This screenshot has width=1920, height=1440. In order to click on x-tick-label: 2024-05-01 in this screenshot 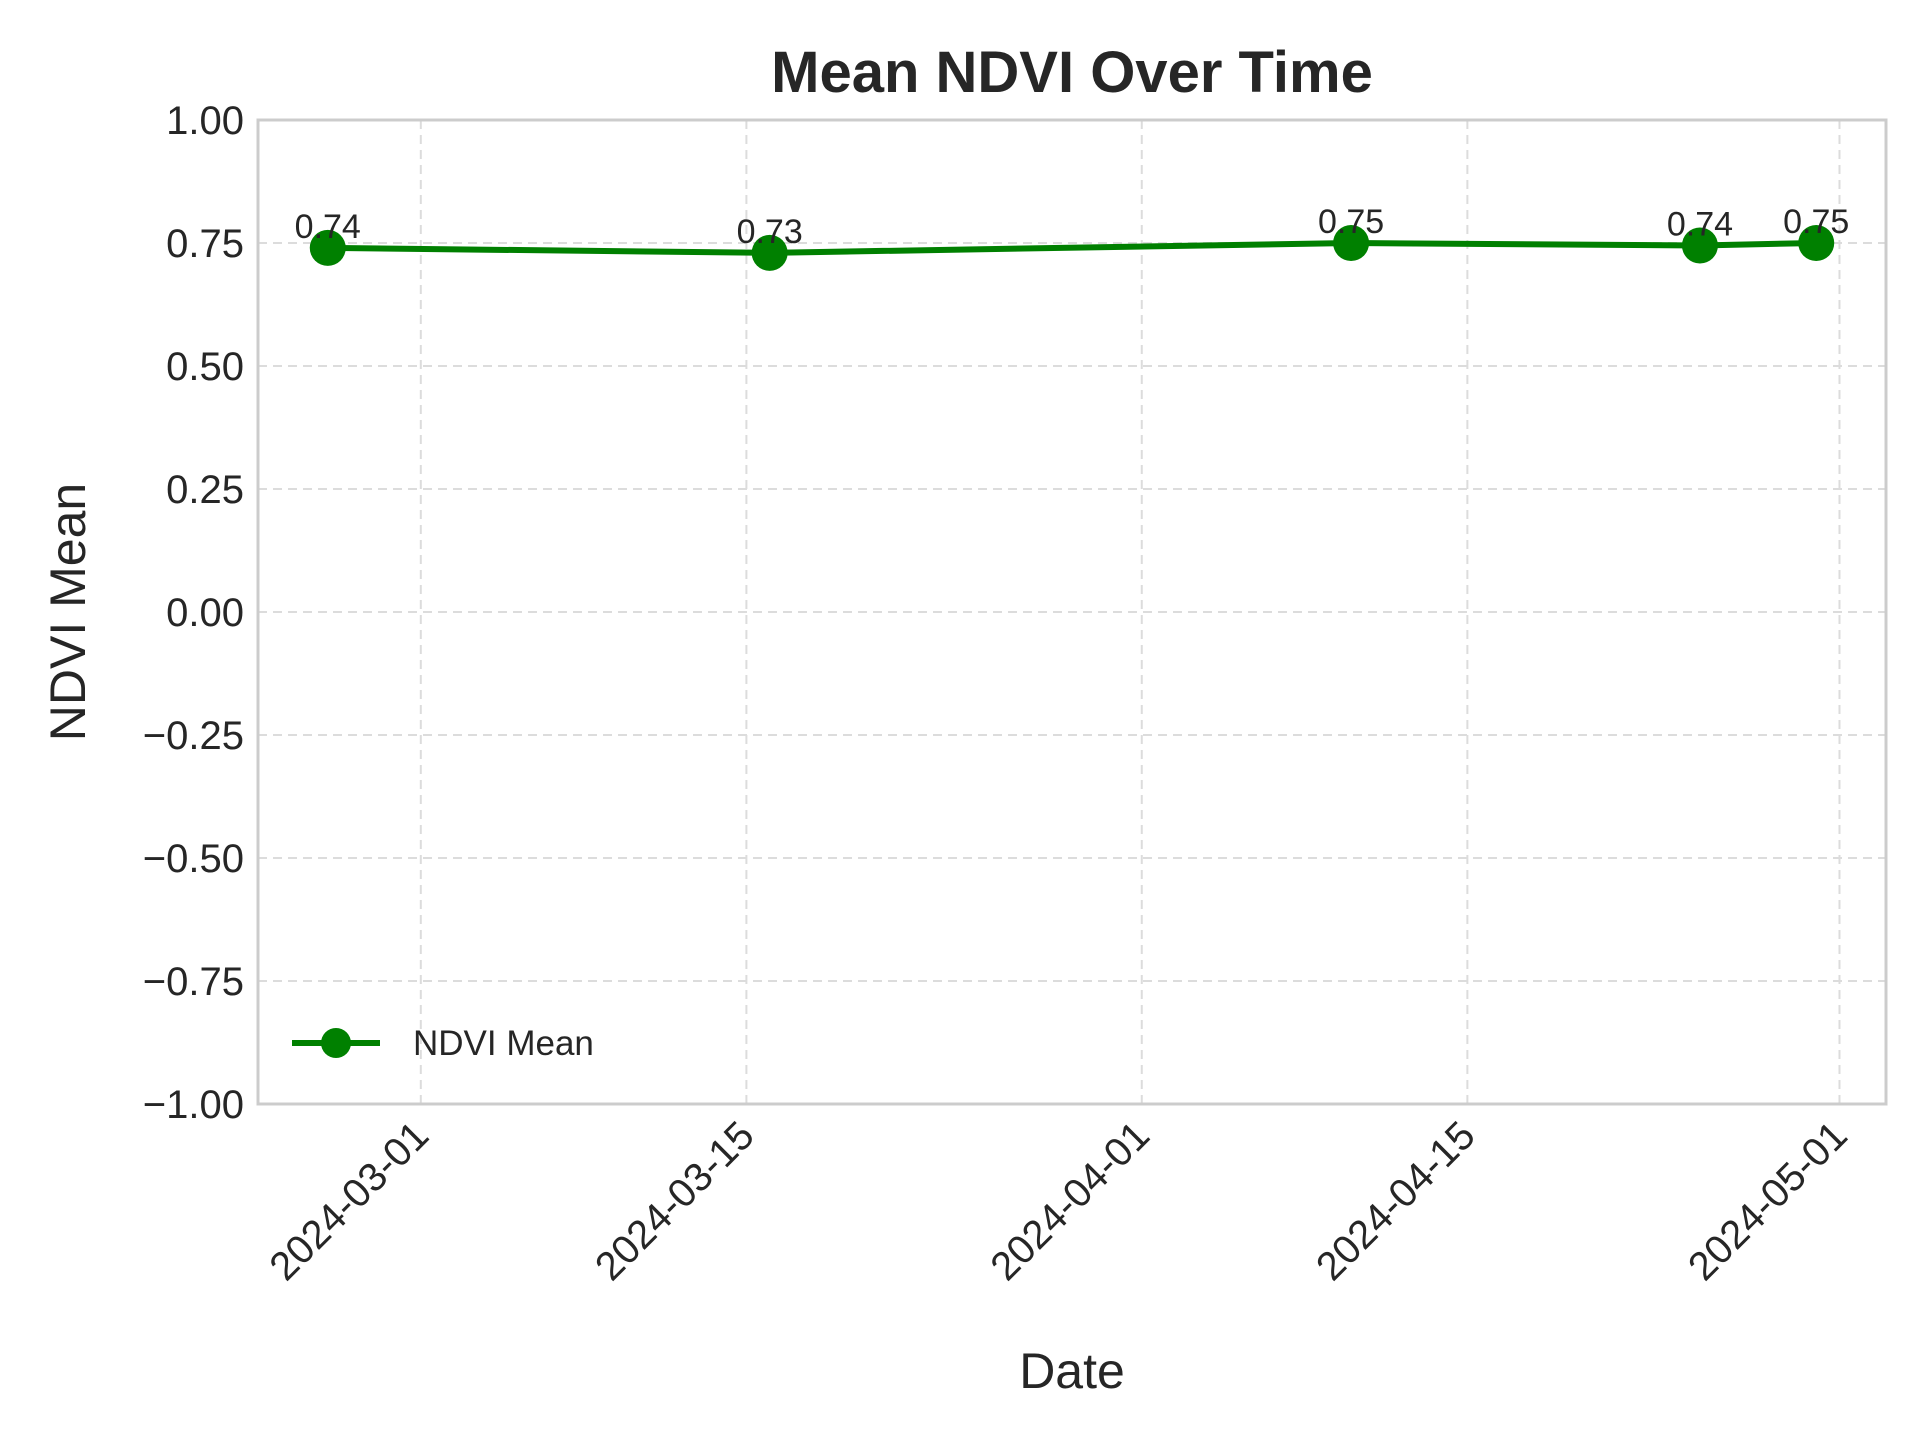, I will do `click(1768, 1201)`.